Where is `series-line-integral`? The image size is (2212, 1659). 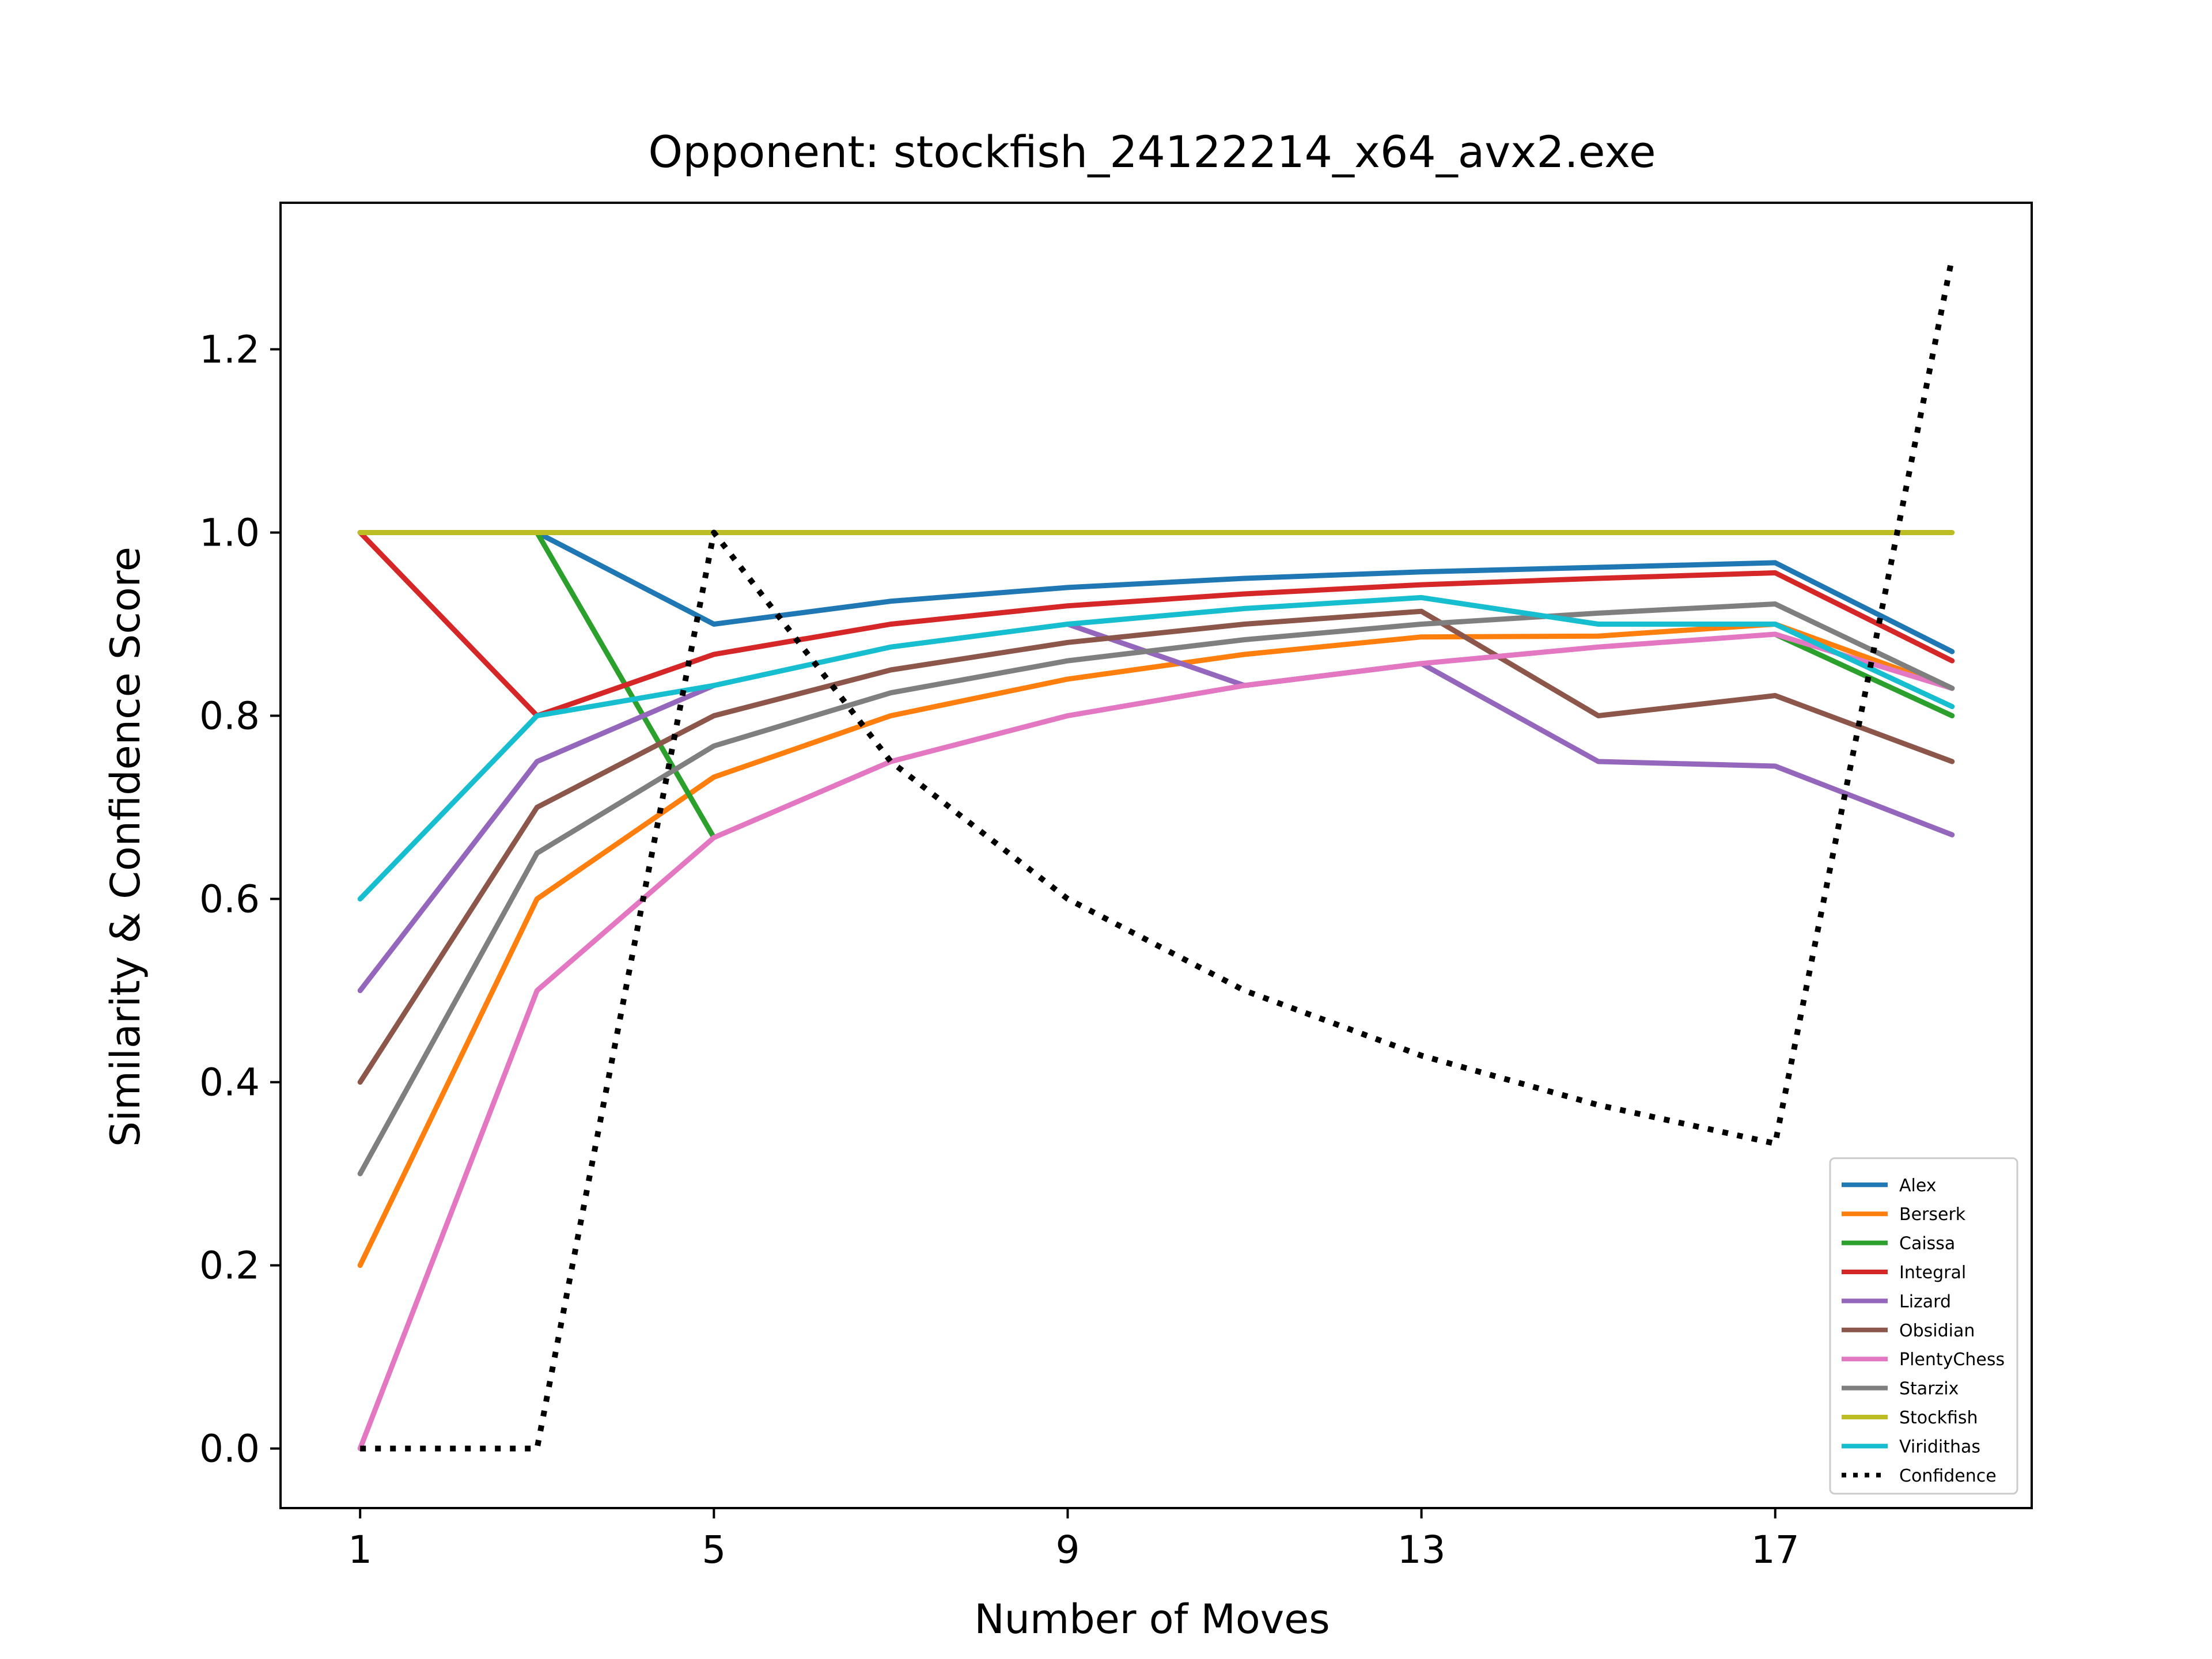 series-line-integral is located at coordinates (1156, 624).